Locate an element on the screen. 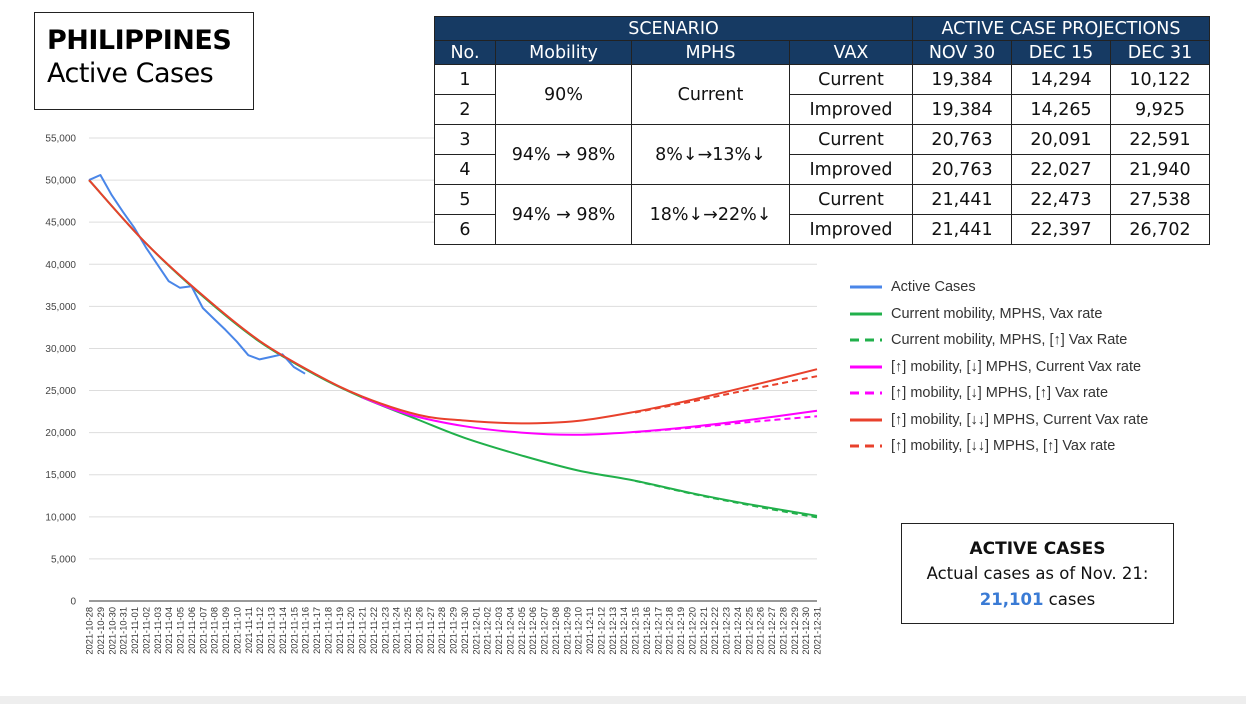  note-heading: ACTIVE CASES is located at coordinates (1037, 549).